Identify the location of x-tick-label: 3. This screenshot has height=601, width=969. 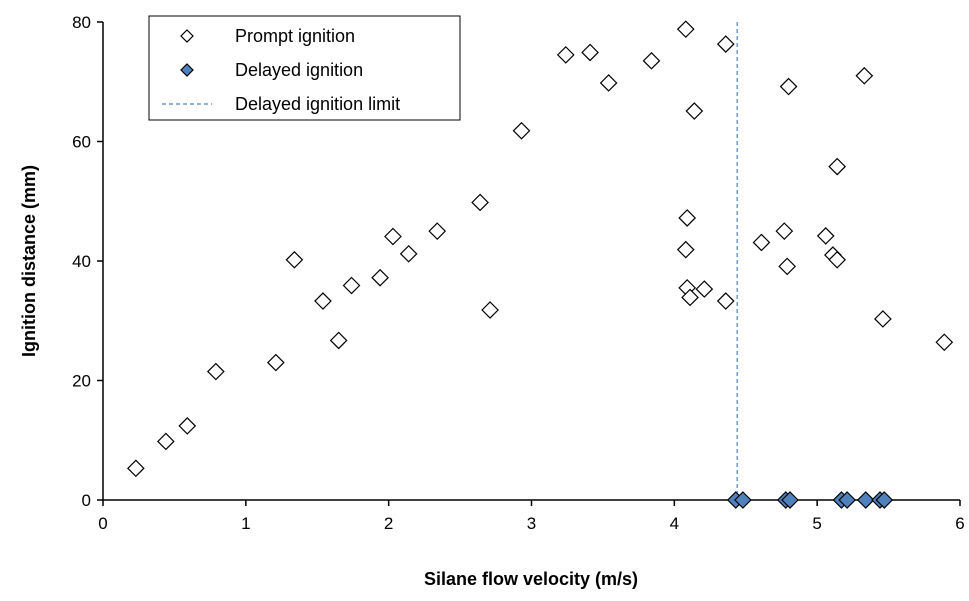
(531, 523).